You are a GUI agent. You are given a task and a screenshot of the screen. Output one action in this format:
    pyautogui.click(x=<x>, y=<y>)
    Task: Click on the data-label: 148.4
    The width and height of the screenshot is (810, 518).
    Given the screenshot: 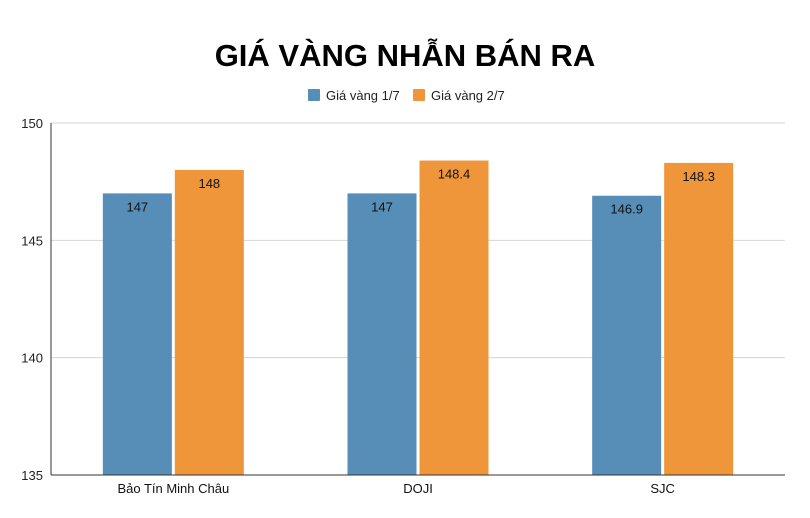 What is the action you would take?
    pyautogui.click(x=454, y=174)
    